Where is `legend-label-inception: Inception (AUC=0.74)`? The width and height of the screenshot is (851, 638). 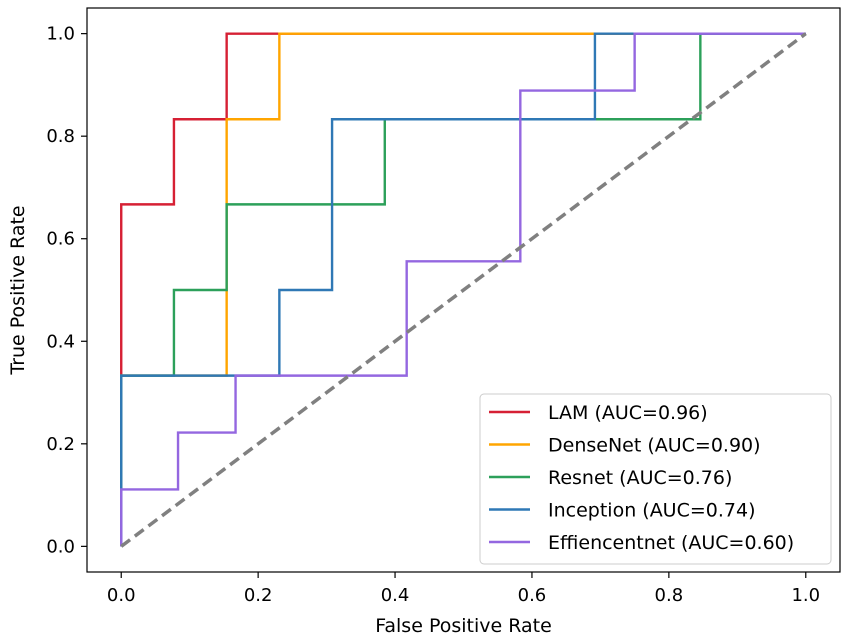 legend-label-inception: Inception (AUC=0.74) is located at coordinates (652, 511).